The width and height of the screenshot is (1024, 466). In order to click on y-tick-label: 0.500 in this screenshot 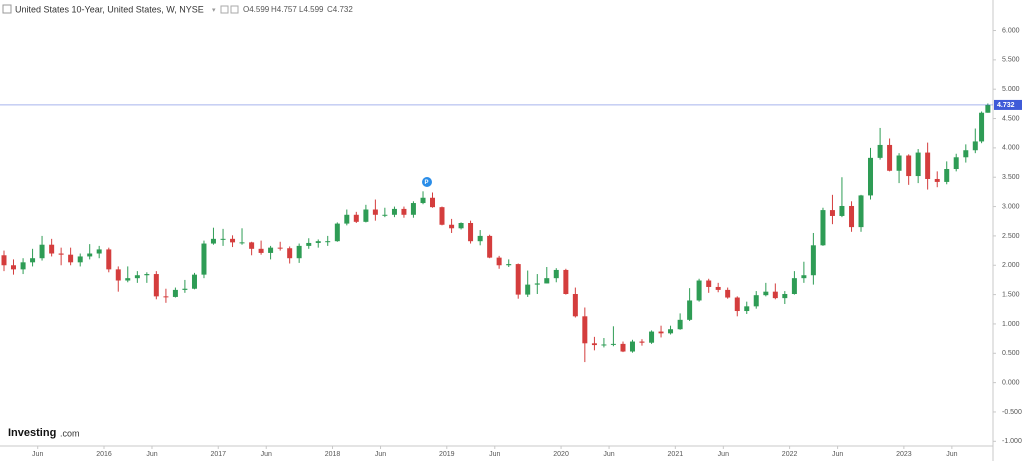, I will do `click(1011, 353)`.